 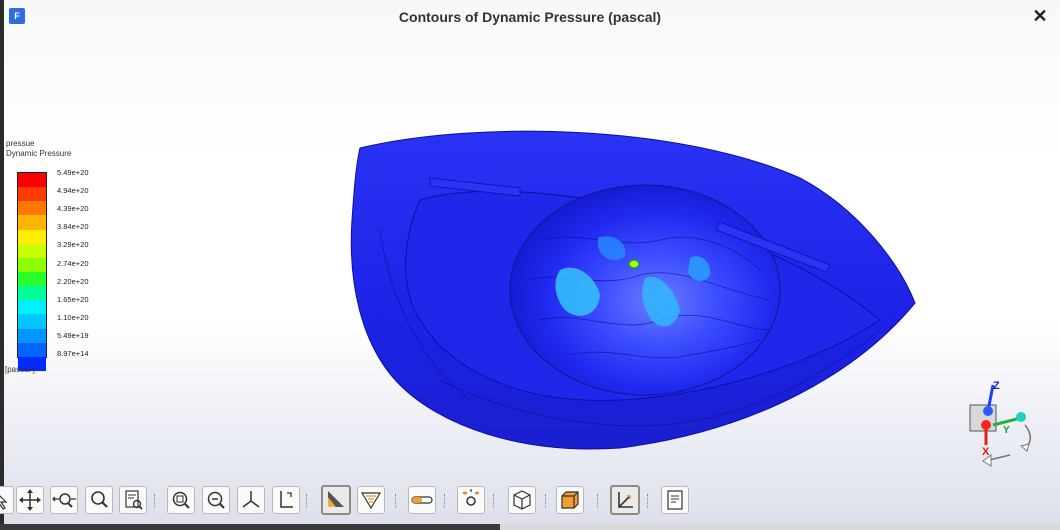 I want to click on colorbar-tick-label: 2.20e+20, so click(x=73, y=281).